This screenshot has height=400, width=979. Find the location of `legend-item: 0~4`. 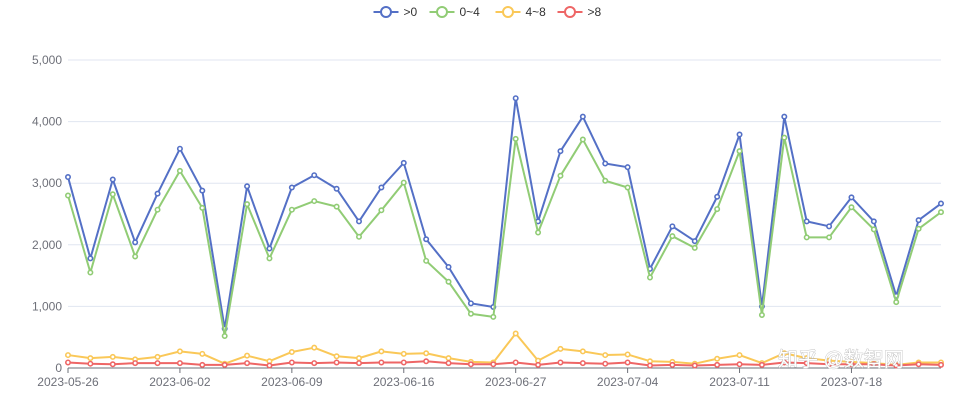

legend-item: 0~4 is located at coordinates (455, 12).